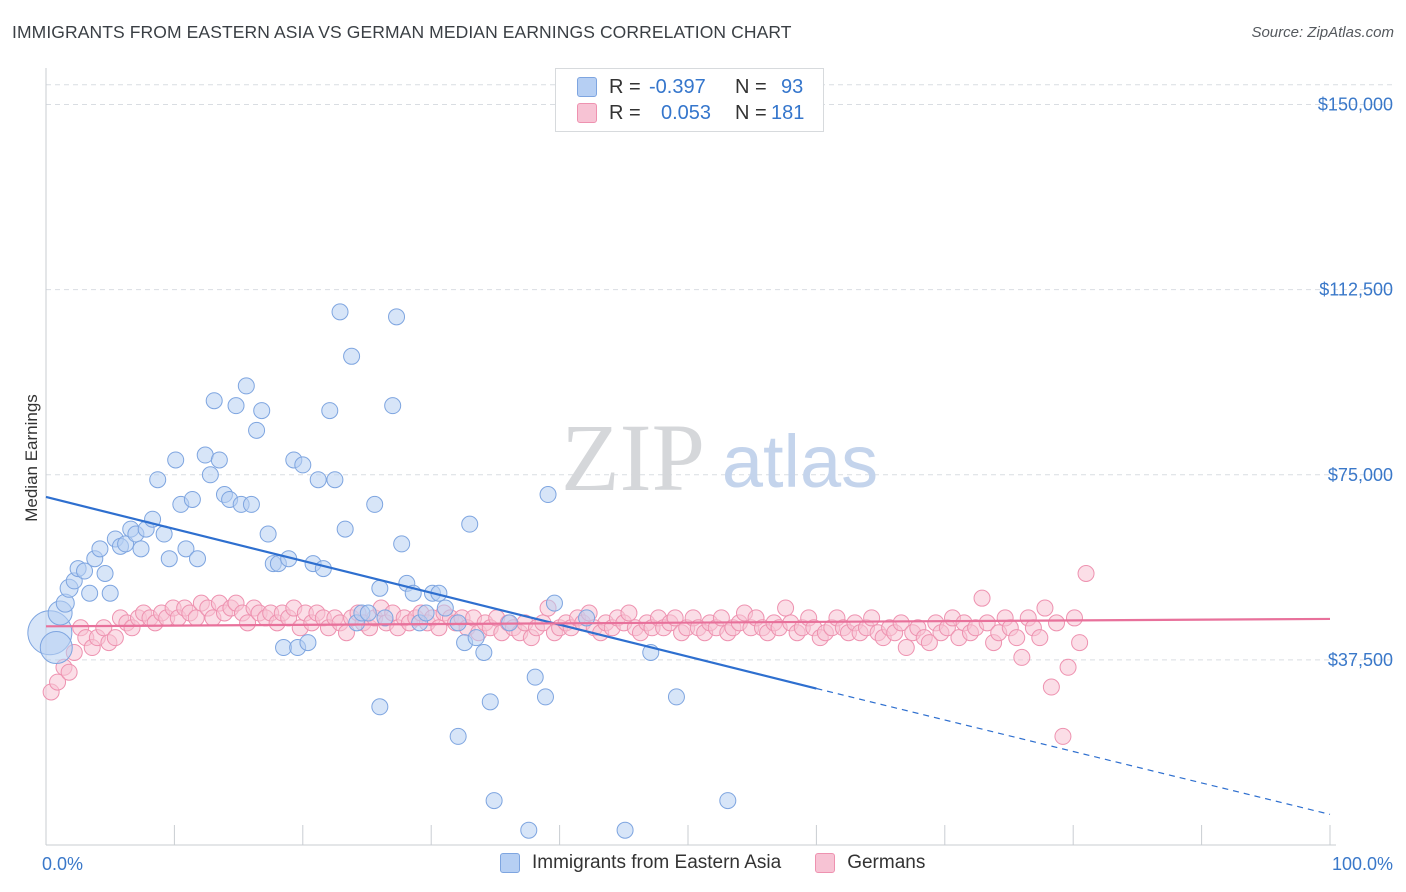 Image resolution: width=1406 pixels, height=892 pixels. Describe the element at coordinates (788, 112) in the screenshot. I see `n-value: 181` at that location.